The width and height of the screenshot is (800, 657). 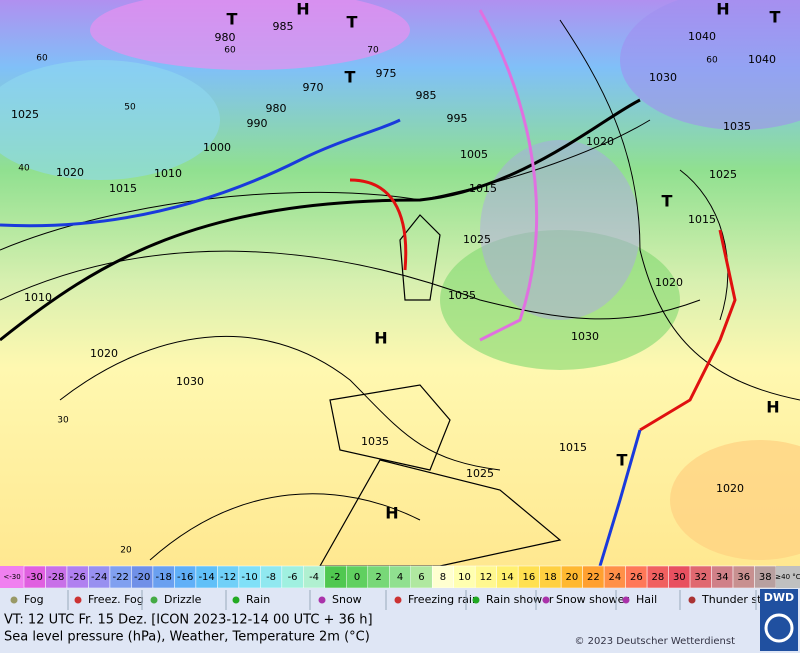 What do you see at coordinates (78, 577) in the screenshot?
I see `scale-label: -26` at bounding box center [78, 577].